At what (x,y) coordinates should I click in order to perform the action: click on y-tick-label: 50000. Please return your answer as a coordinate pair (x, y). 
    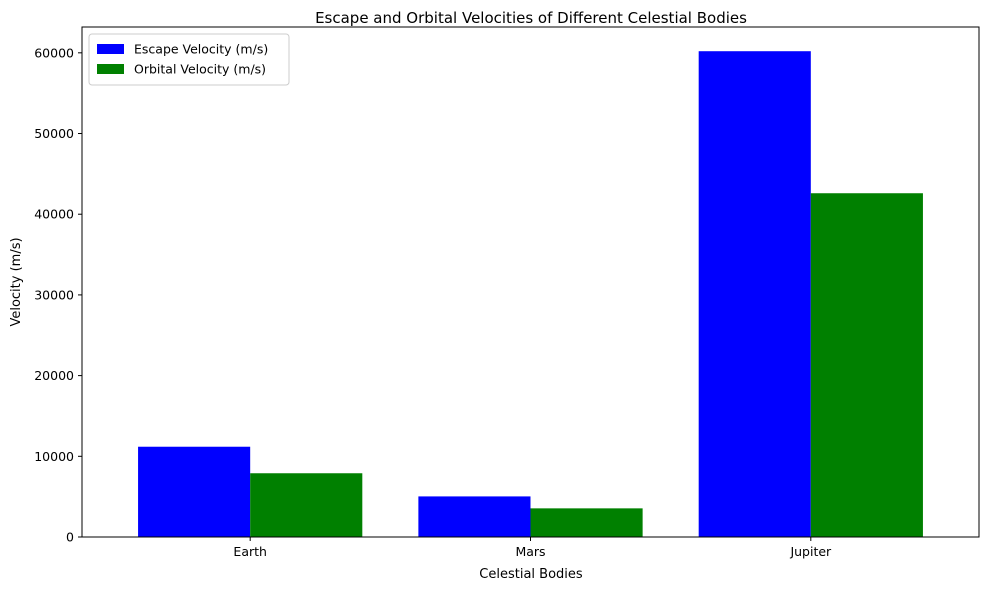
    Looking at the image, I should click on (54, 133).